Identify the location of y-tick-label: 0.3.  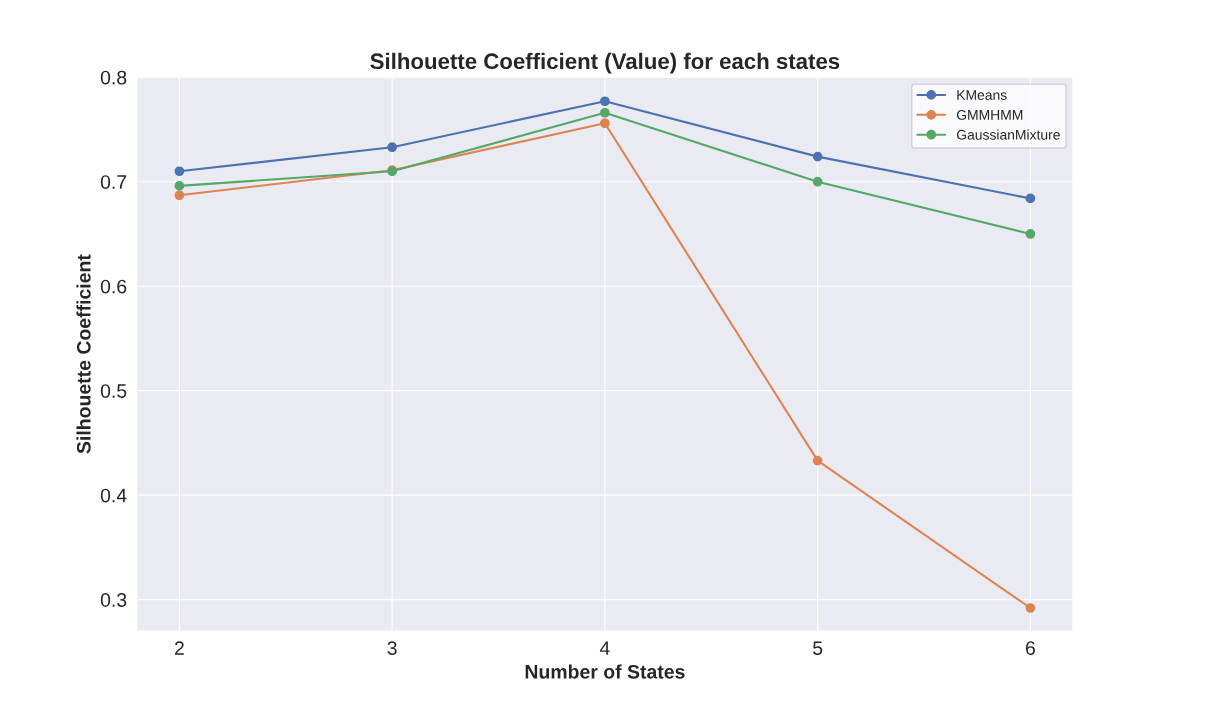
(113, 600).